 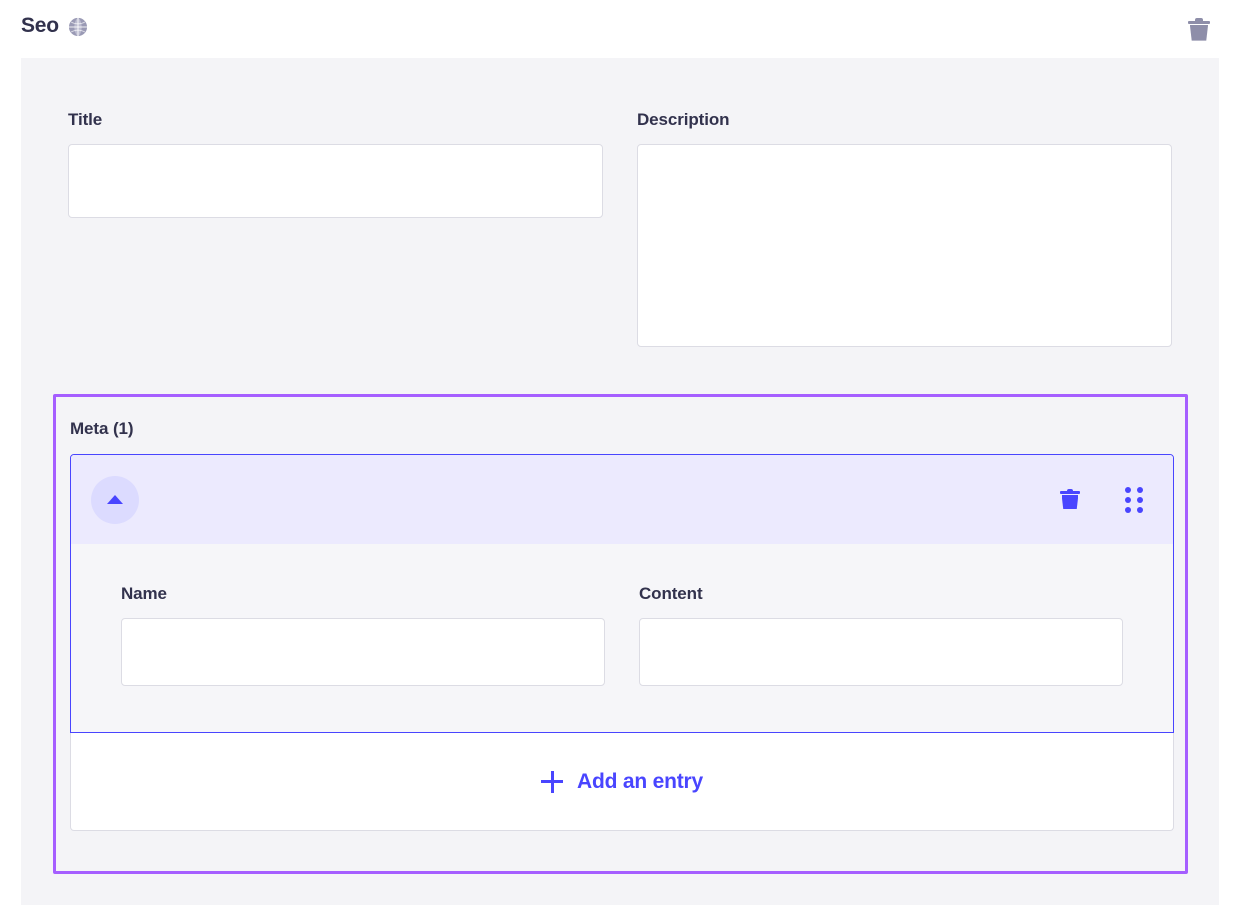 I want to click on meta-label: Meta (1), so click(x=102, y=428).